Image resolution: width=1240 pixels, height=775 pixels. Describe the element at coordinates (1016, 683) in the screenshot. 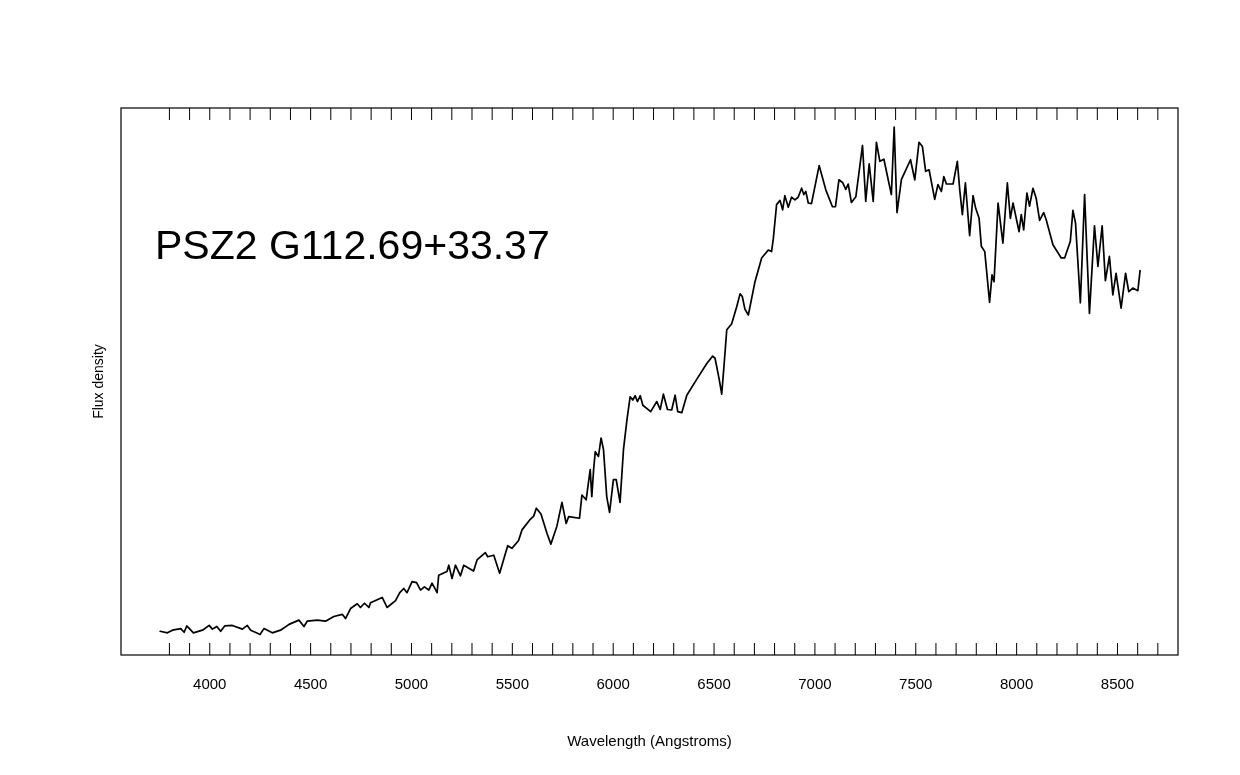

I see `x-tick-label: 8000` at that location.